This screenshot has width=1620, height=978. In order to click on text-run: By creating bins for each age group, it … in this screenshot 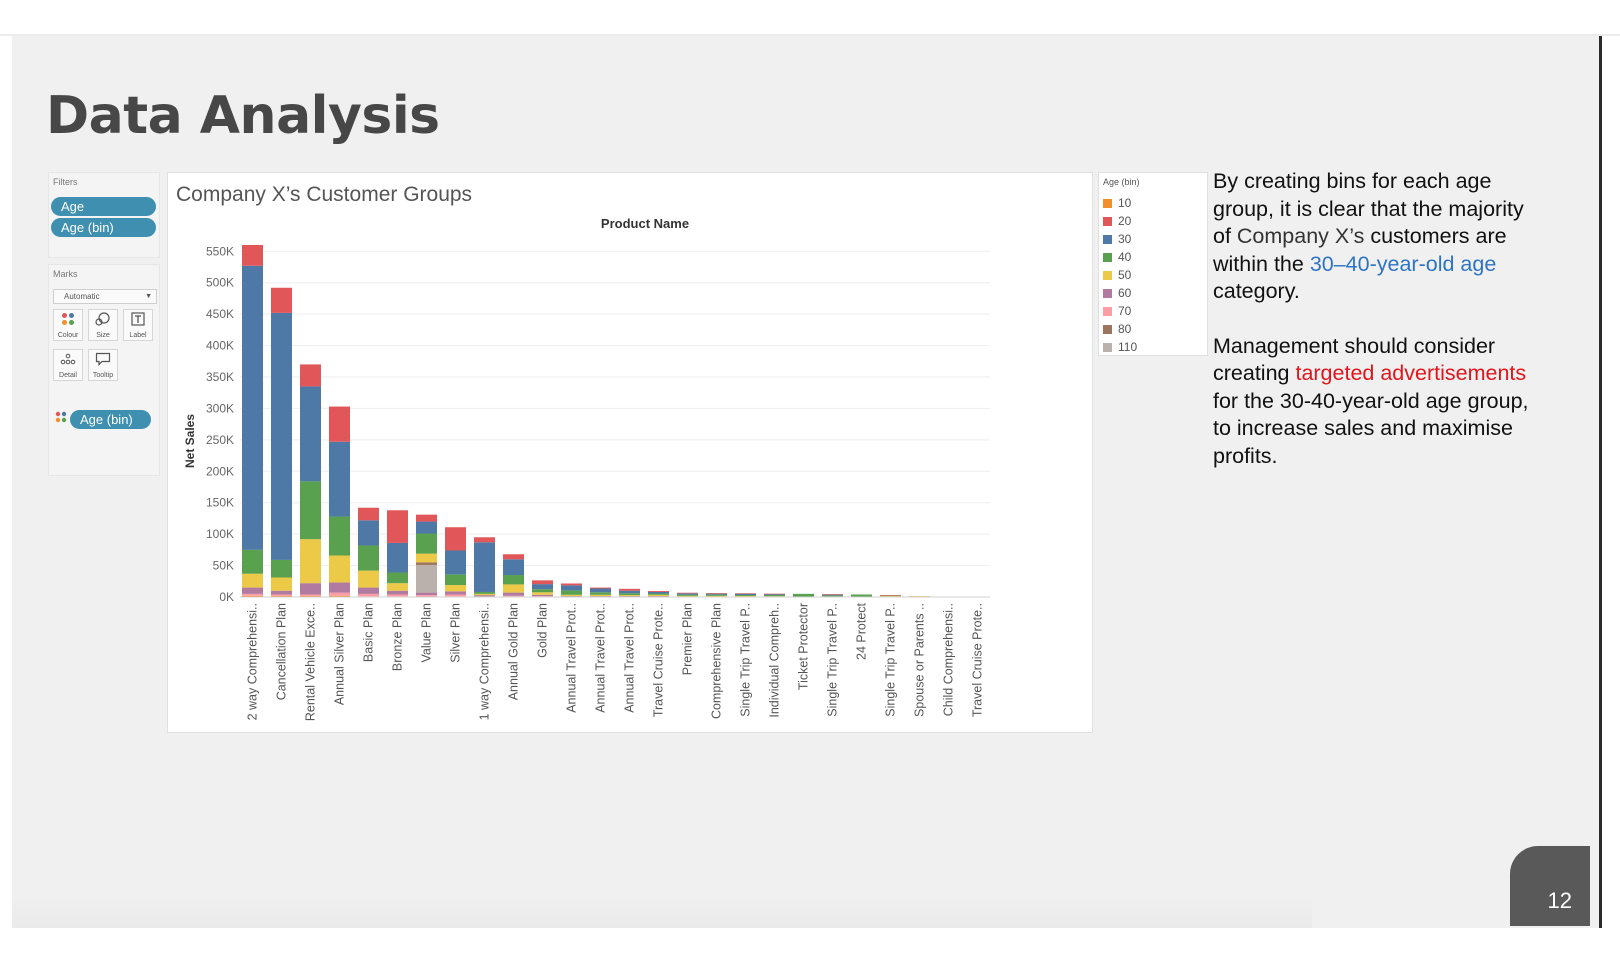, I will do `click(1368, 208)`.